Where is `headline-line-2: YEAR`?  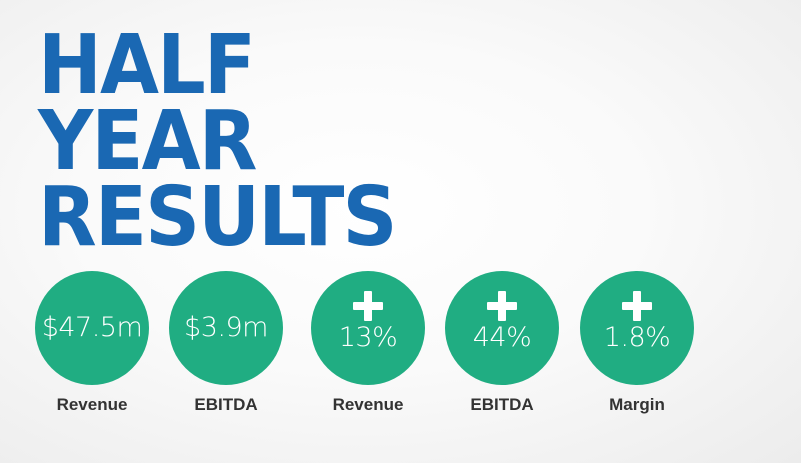
headline-line-2: YEAR is located at coordinates (147, 141).